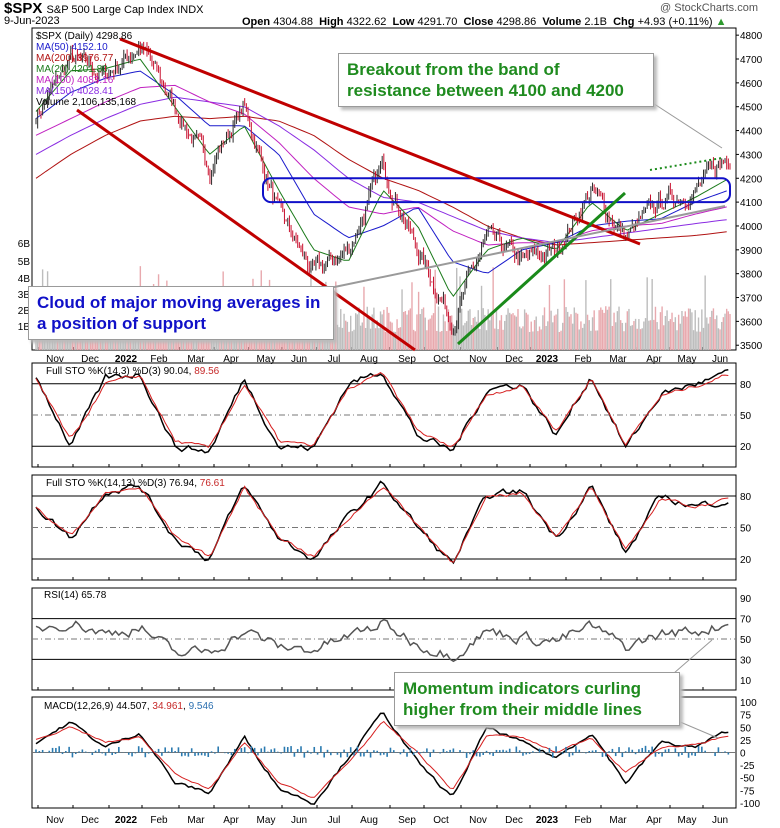 Image resolution: width=780 pixels, height=828 pixels. I want to click on legend-ma200: MA(200) 3976.77, so click(75, 58).